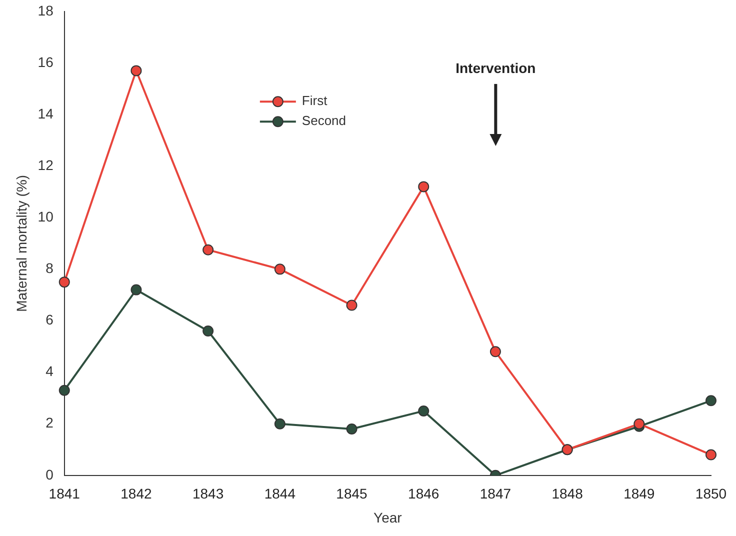 Image resolution: width=736 pixels, height=536 pixels. I want to click on y-tick-label: 16, so click(46, 62).